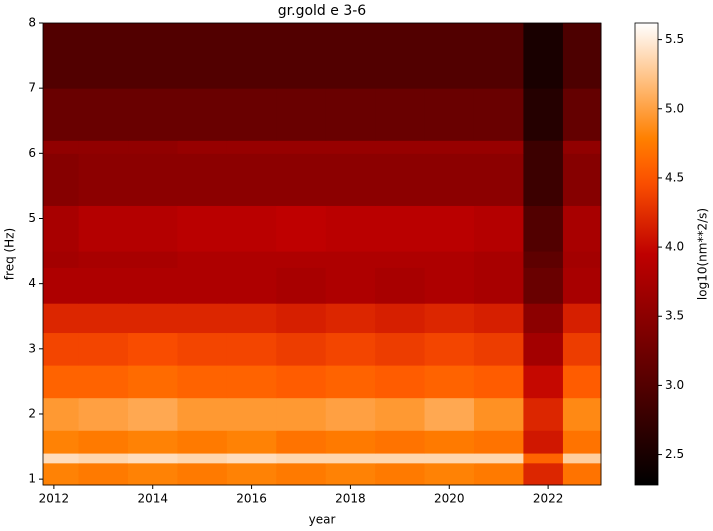 The height and width of the screenshot is (531, 713). I want to click on colorbar-tick-label: 5.0, so click(674, 108).